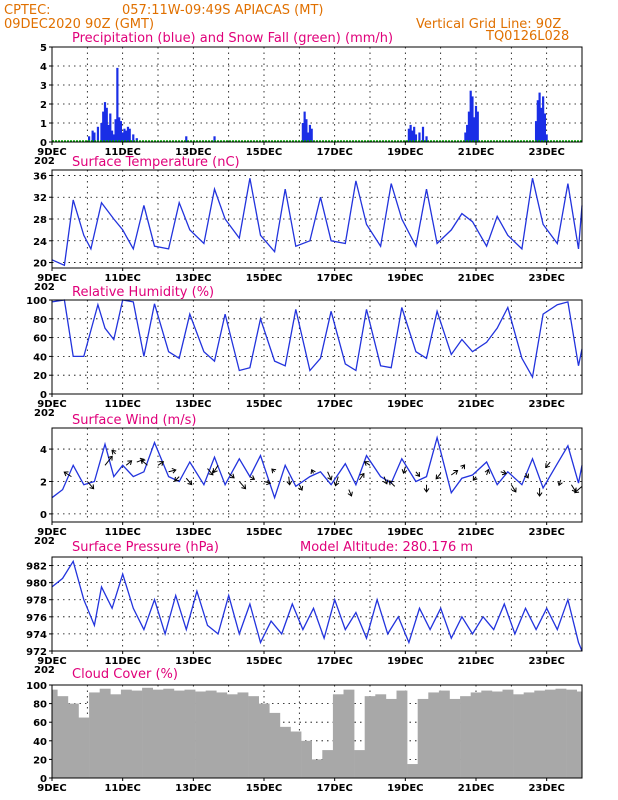 This screenshot has height=800, width=618. I want to click on y-tick-label: 32, so click(40, 198).